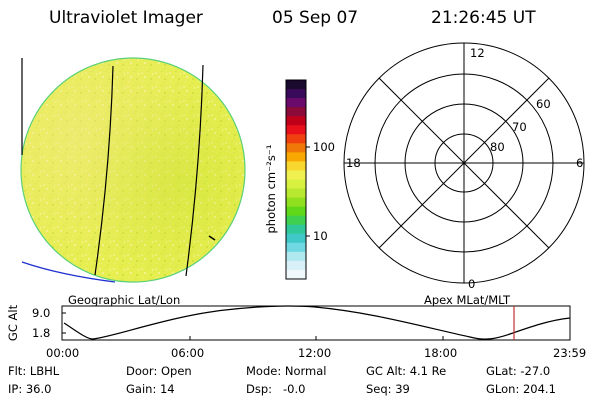 The image size is (600, 400). What do you see at coordinates (388, 389) in the screenshot?
I see `seq-info: Seq: 39` at bounding box center [388, 389].